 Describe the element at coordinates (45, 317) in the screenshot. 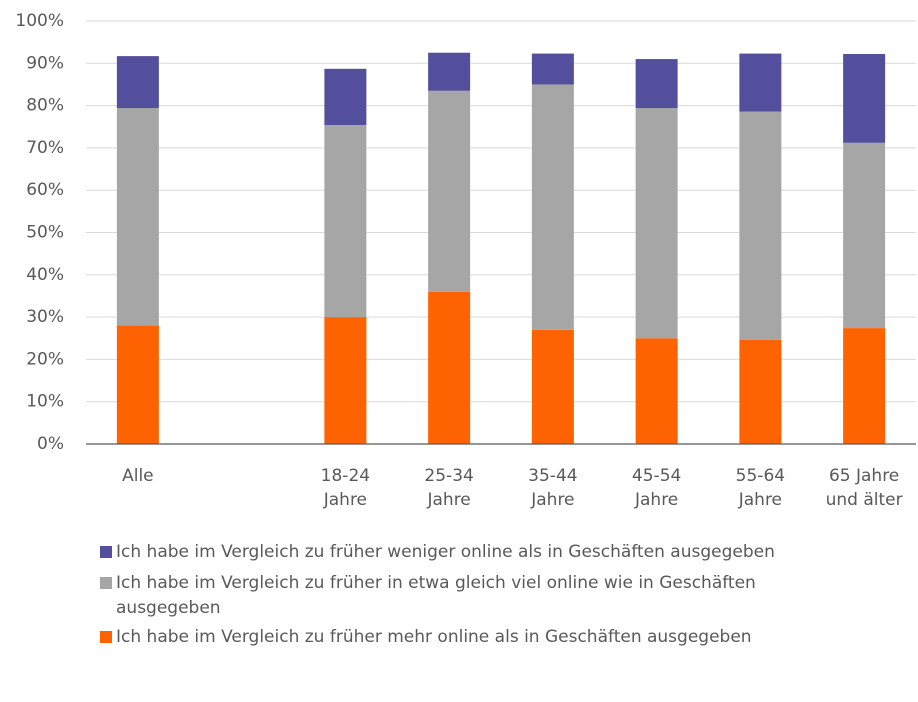

I see `y-tick-label: 30%` at that location.